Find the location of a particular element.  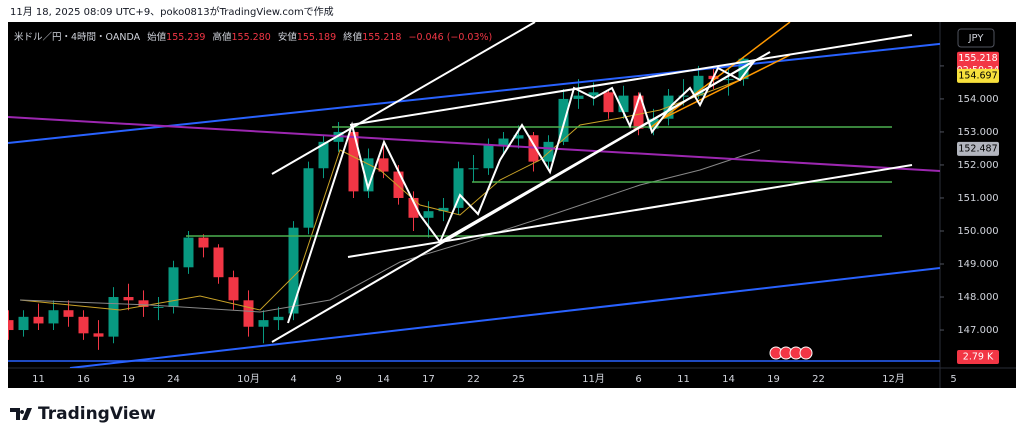

y-tick-label: 149.000 is located at coordinates (977, 264).